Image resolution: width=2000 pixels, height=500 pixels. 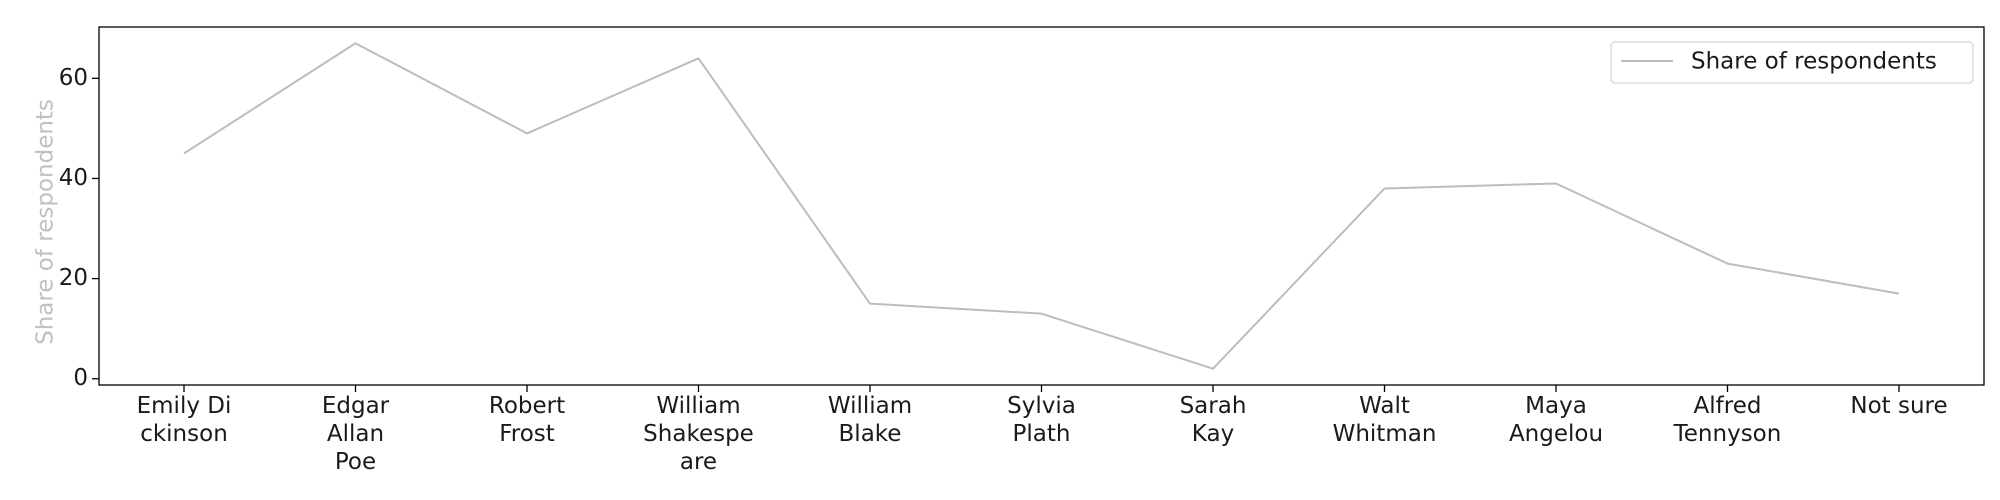 I want to click on legend: Share of respondents, so click(x=1792, y=62).